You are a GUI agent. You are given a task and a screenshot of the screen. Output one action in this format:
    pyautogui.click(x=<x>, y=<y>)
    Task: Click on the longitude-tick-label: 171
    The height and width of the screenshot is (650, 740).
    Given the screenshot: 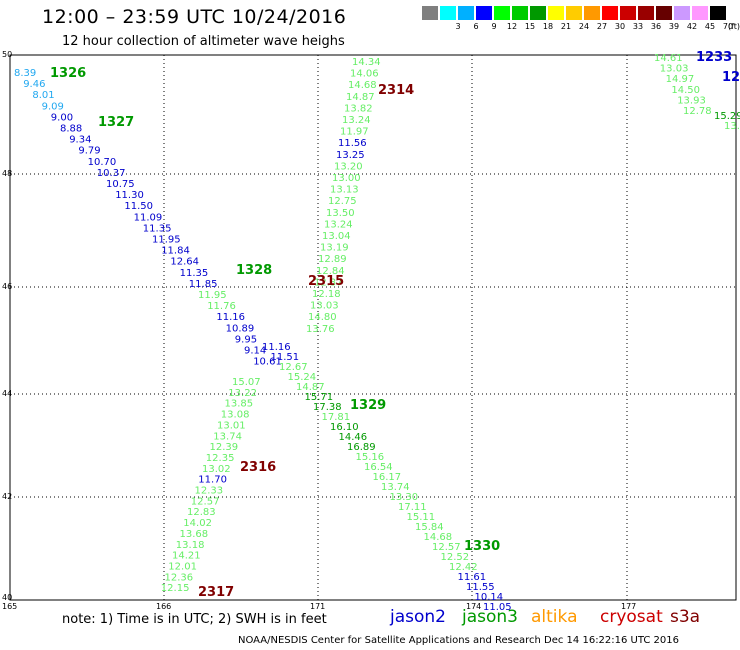 What is the action you would take?
    pyautogui.click(x=317, y=606)
    